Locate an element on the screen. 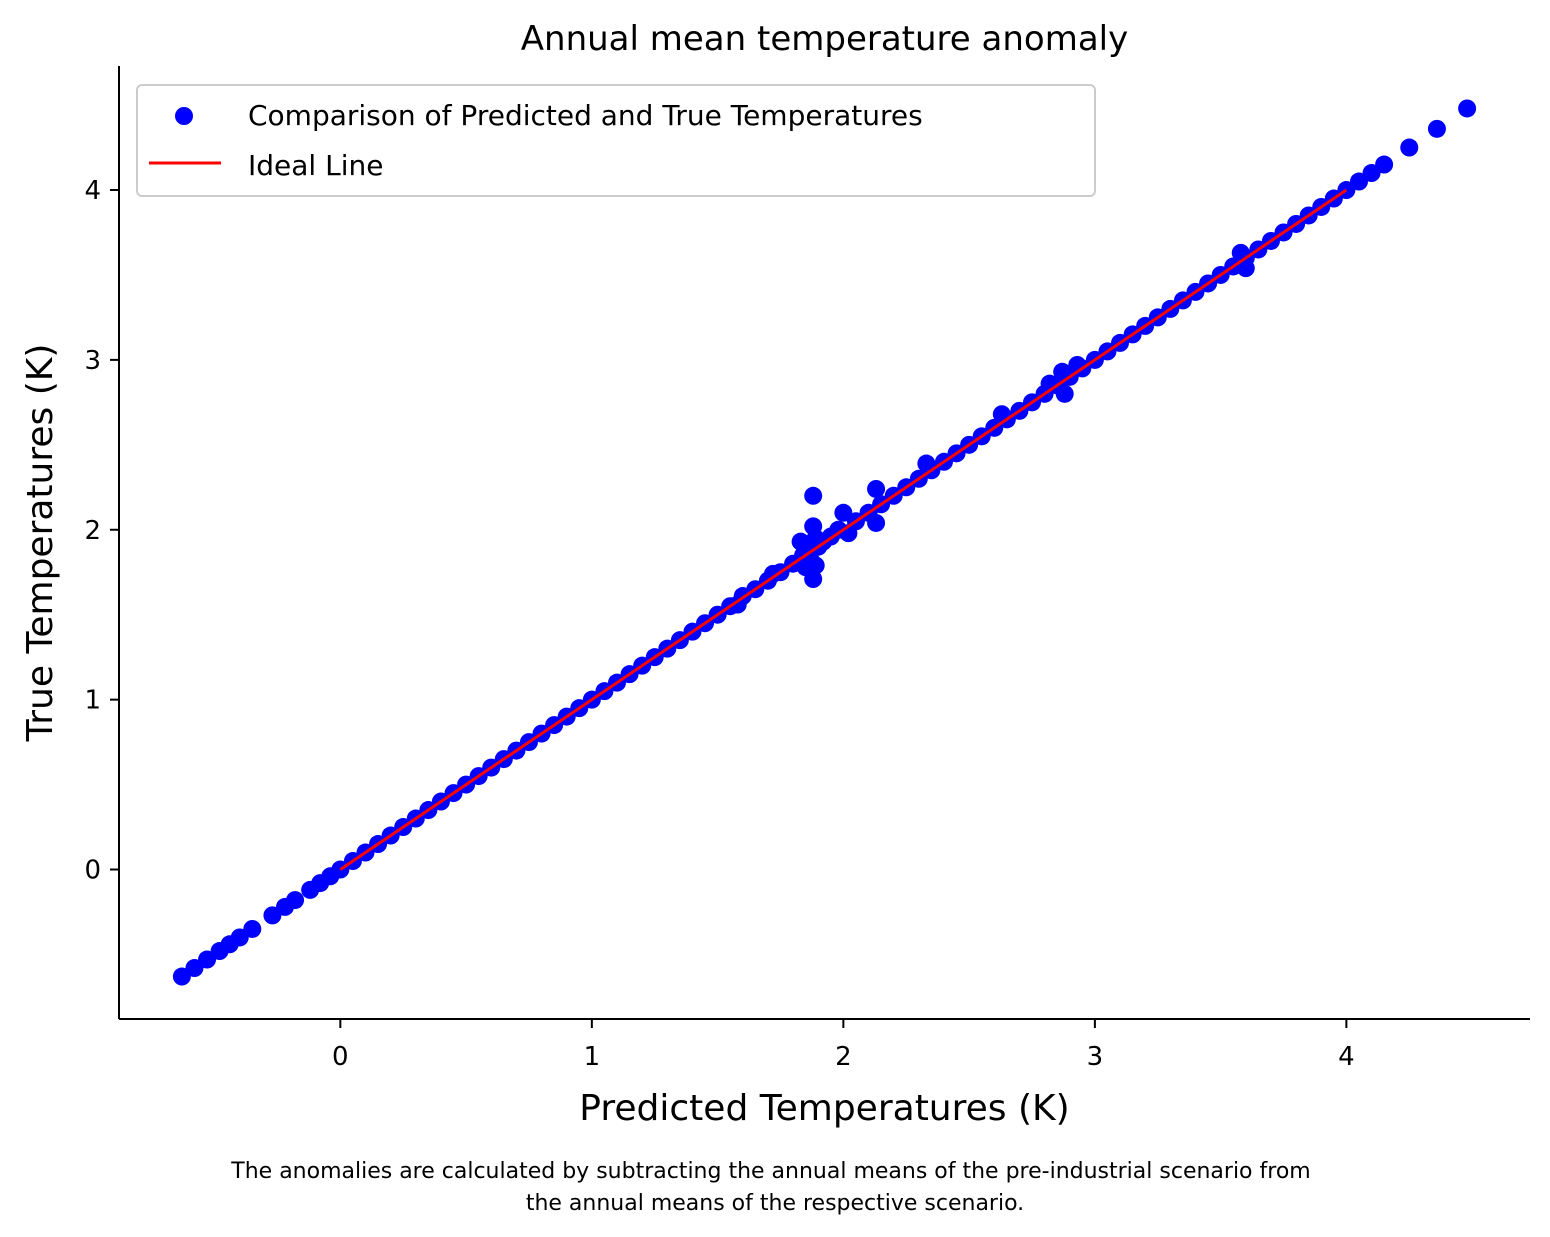  y-ticks: 0 1 2 3 4 is located at coordinates (101, 531).